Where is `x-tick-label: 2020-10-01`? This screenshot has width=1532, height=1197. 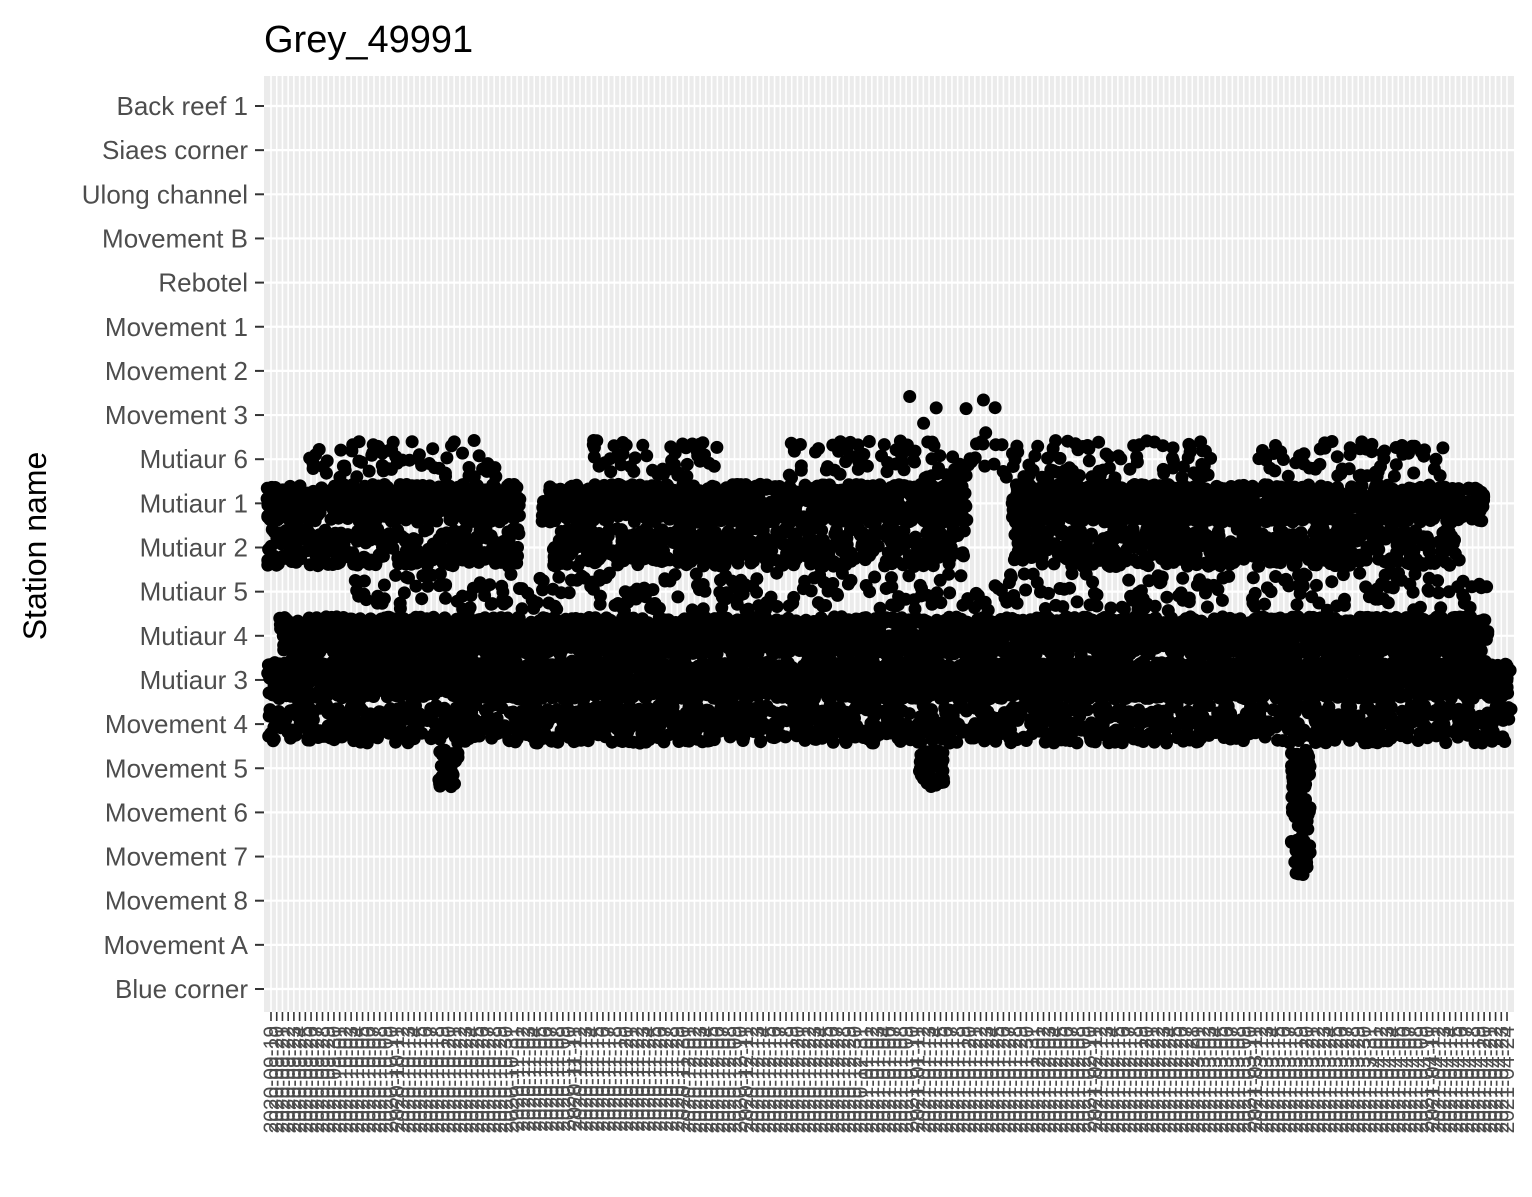
x-tick-label: 2020-10-01 is located at coordinates (340, 1079).